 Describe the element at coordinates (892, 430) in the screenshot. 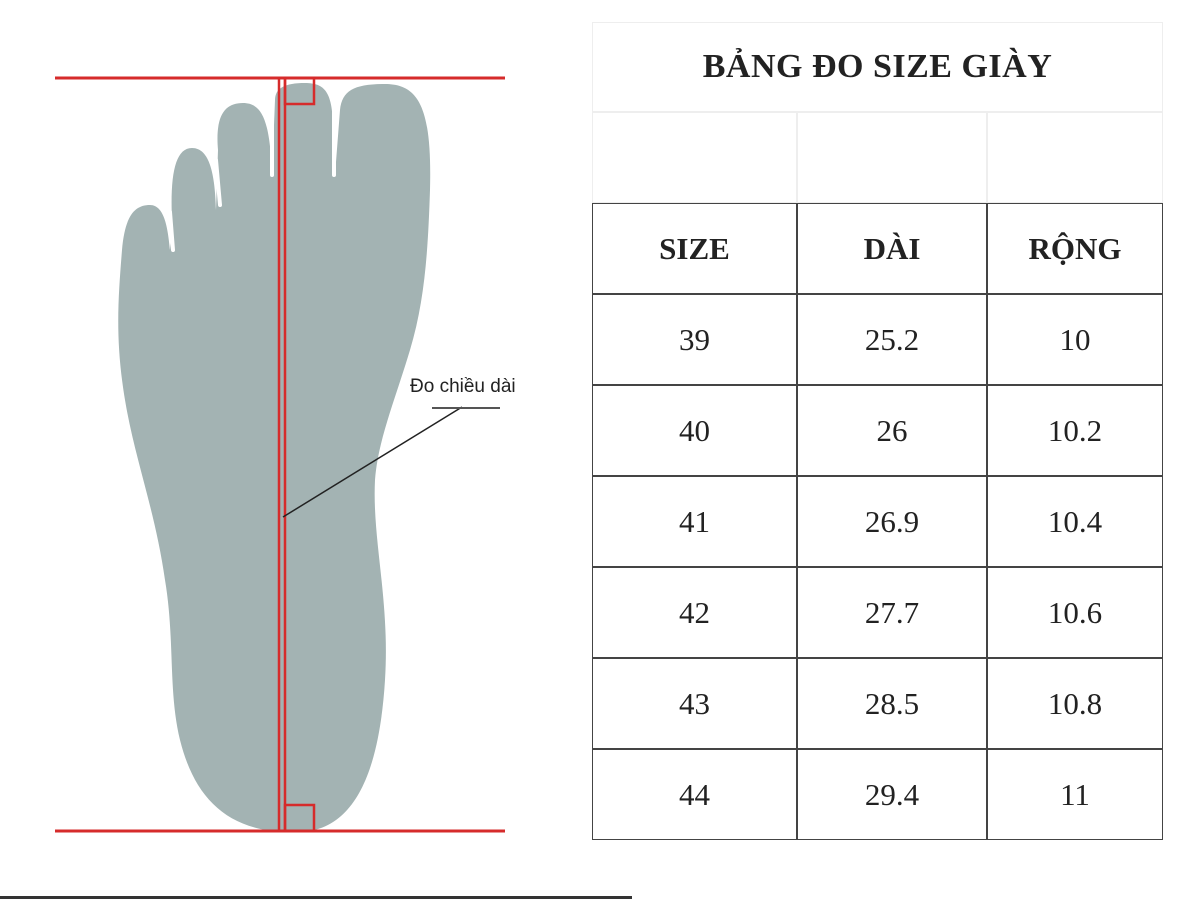

I see `table-cell: 26` at that location.